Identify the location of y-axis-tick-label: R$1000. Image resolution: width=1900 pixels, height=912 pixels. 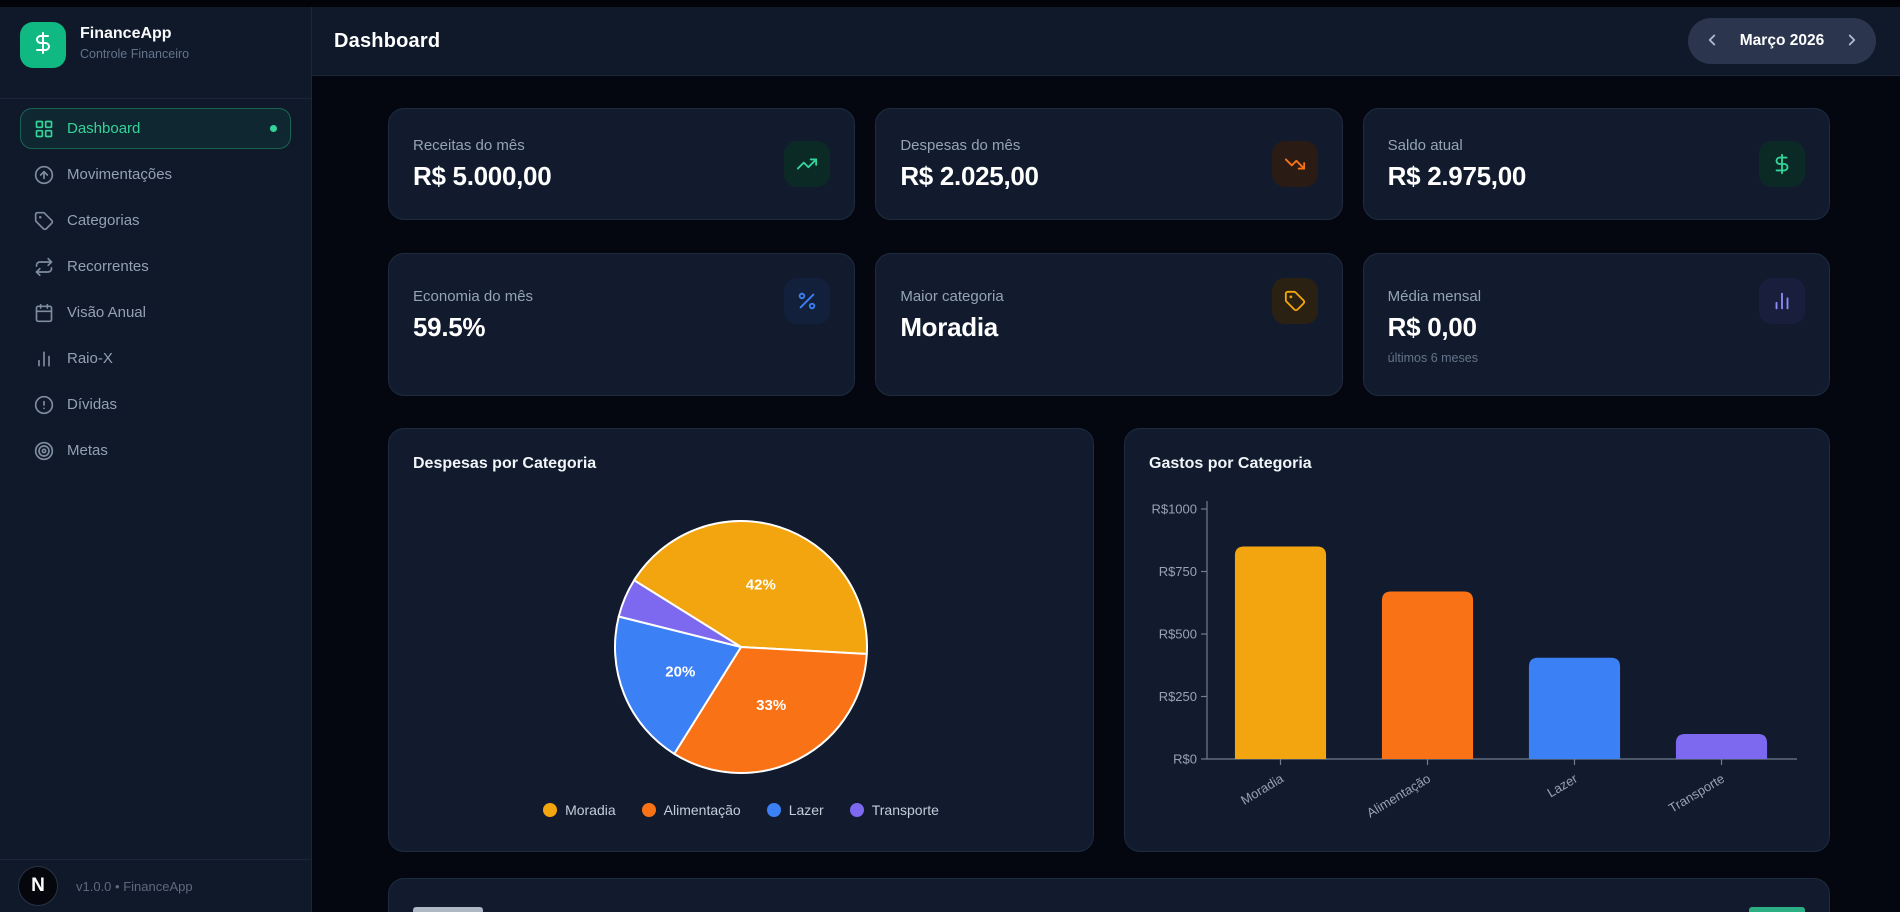
(1174, 509).